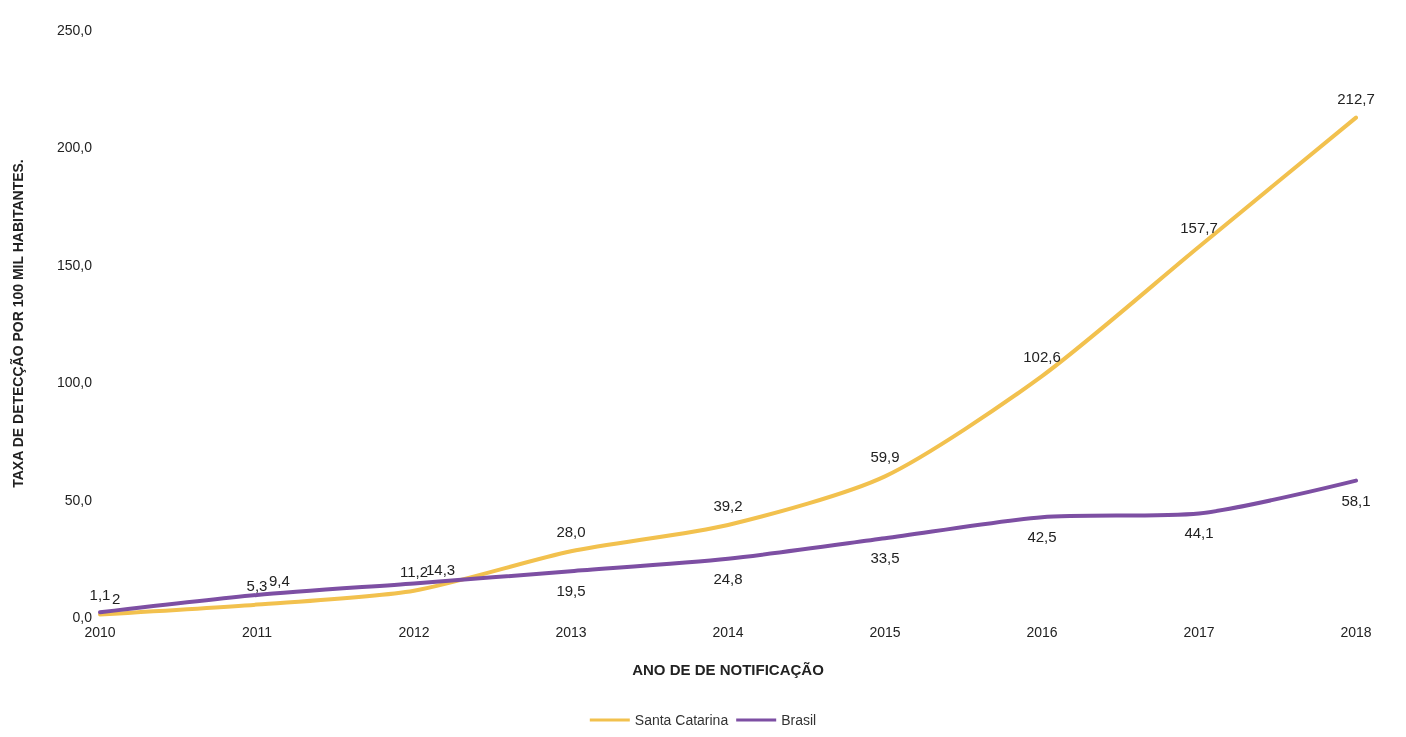  Describe the element at coordinates (74, 264) in the screenshot. I see `y-tick-label: 150,0` at that location.